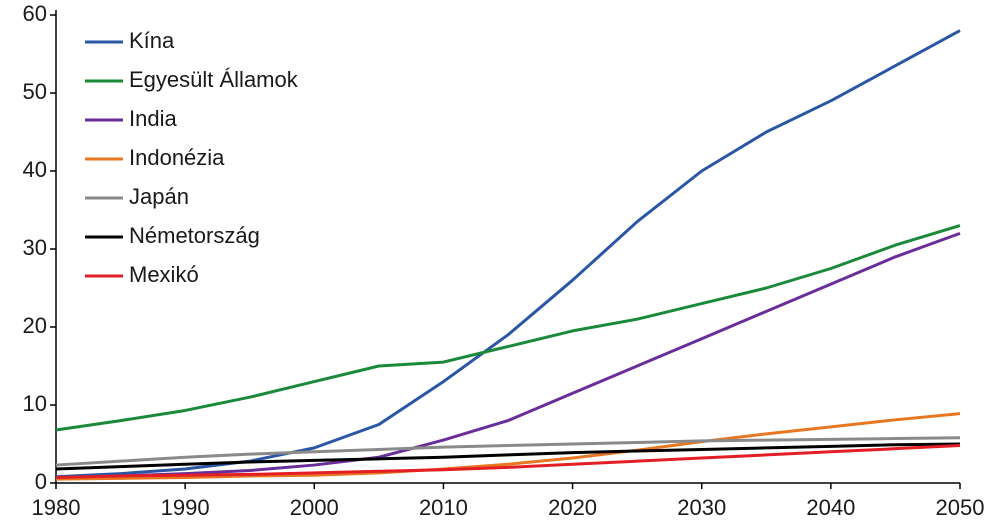 The height and width of the screenshot is (531, 997). Describe the element at coordinates (35, 13) in the screenshot. I see `y-tick-label: 60` at that location.